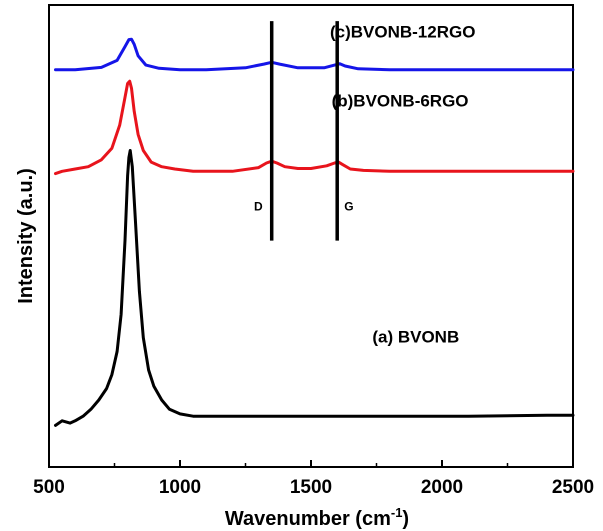 This screenshot has width=603, height=531. Describe the element at coordinates (415, 336) in the screenshot. I see `series-annotation-2: (a) BVONB` at that location.